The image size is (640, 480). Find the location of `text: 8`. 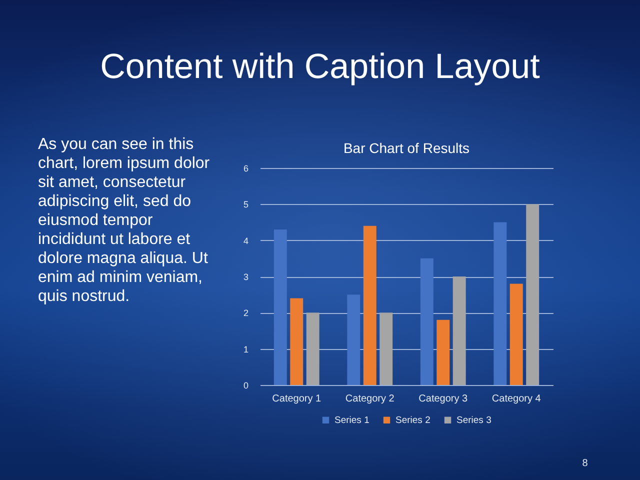

text: 8 is located at coordinates (585, 464).